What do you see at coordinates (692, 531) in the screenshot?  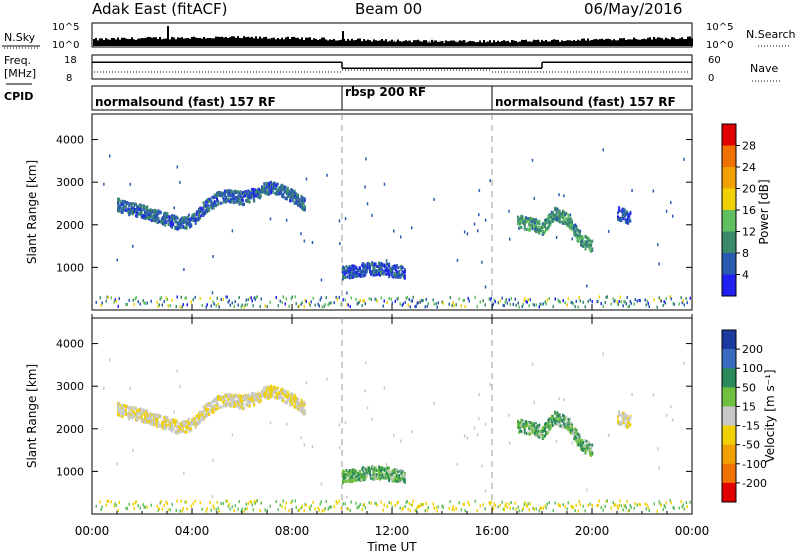 I see `x-tick-label: 00:00` at bounding box center [692, 531].